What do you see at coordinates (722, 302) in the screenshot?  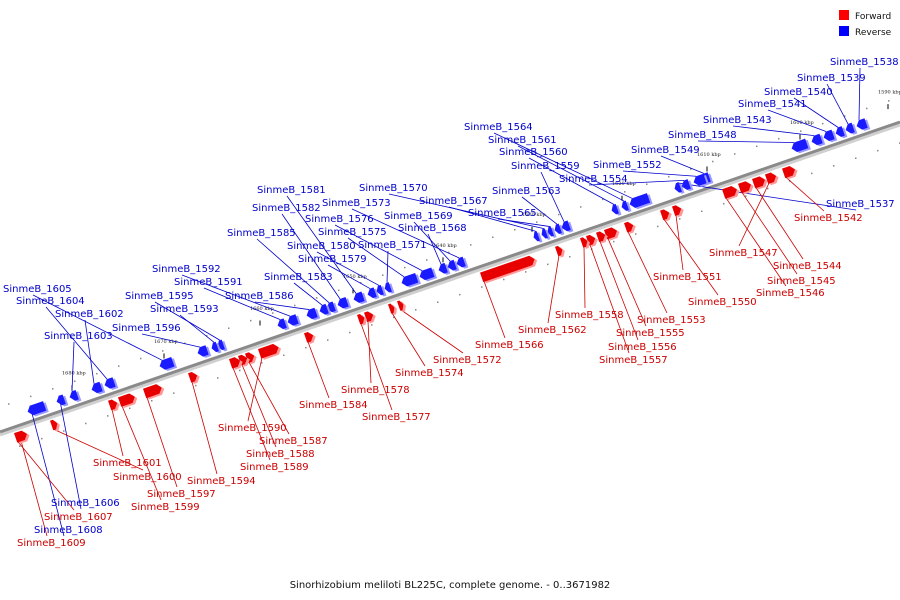 I see `forward-gene-label: SinmeB_1550` at bounding box center [722, 302].